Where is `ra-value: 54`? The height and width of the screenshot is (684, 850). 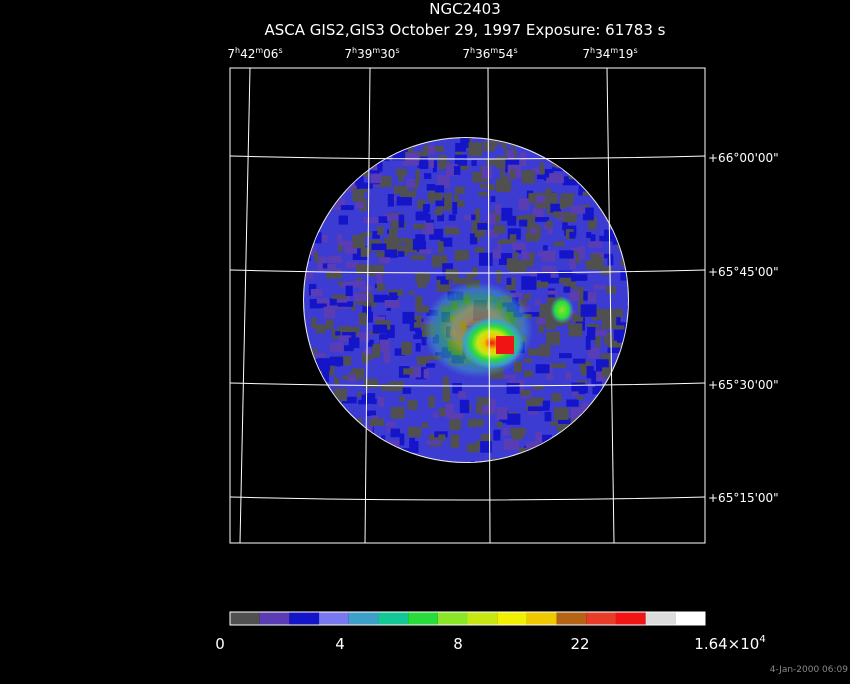 ra-value: 54 is located at coordinates (505, 54).